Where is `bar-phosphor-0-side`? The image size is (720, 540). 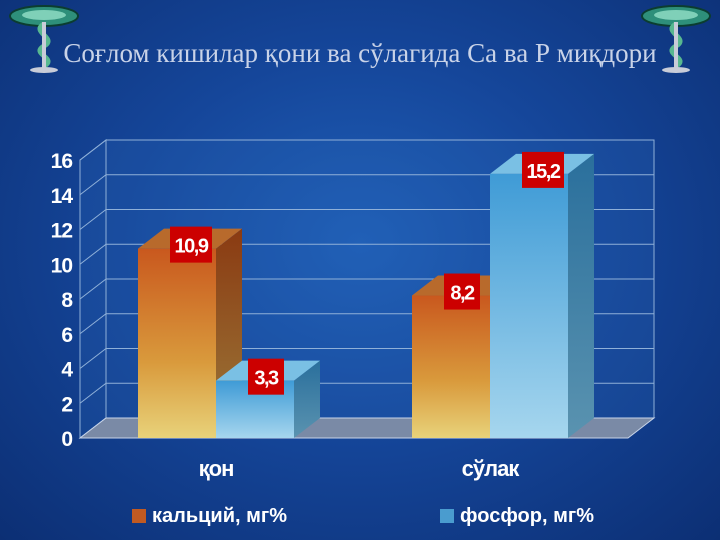
bar-phosphor-0-side is located at coordinates (307, 399).